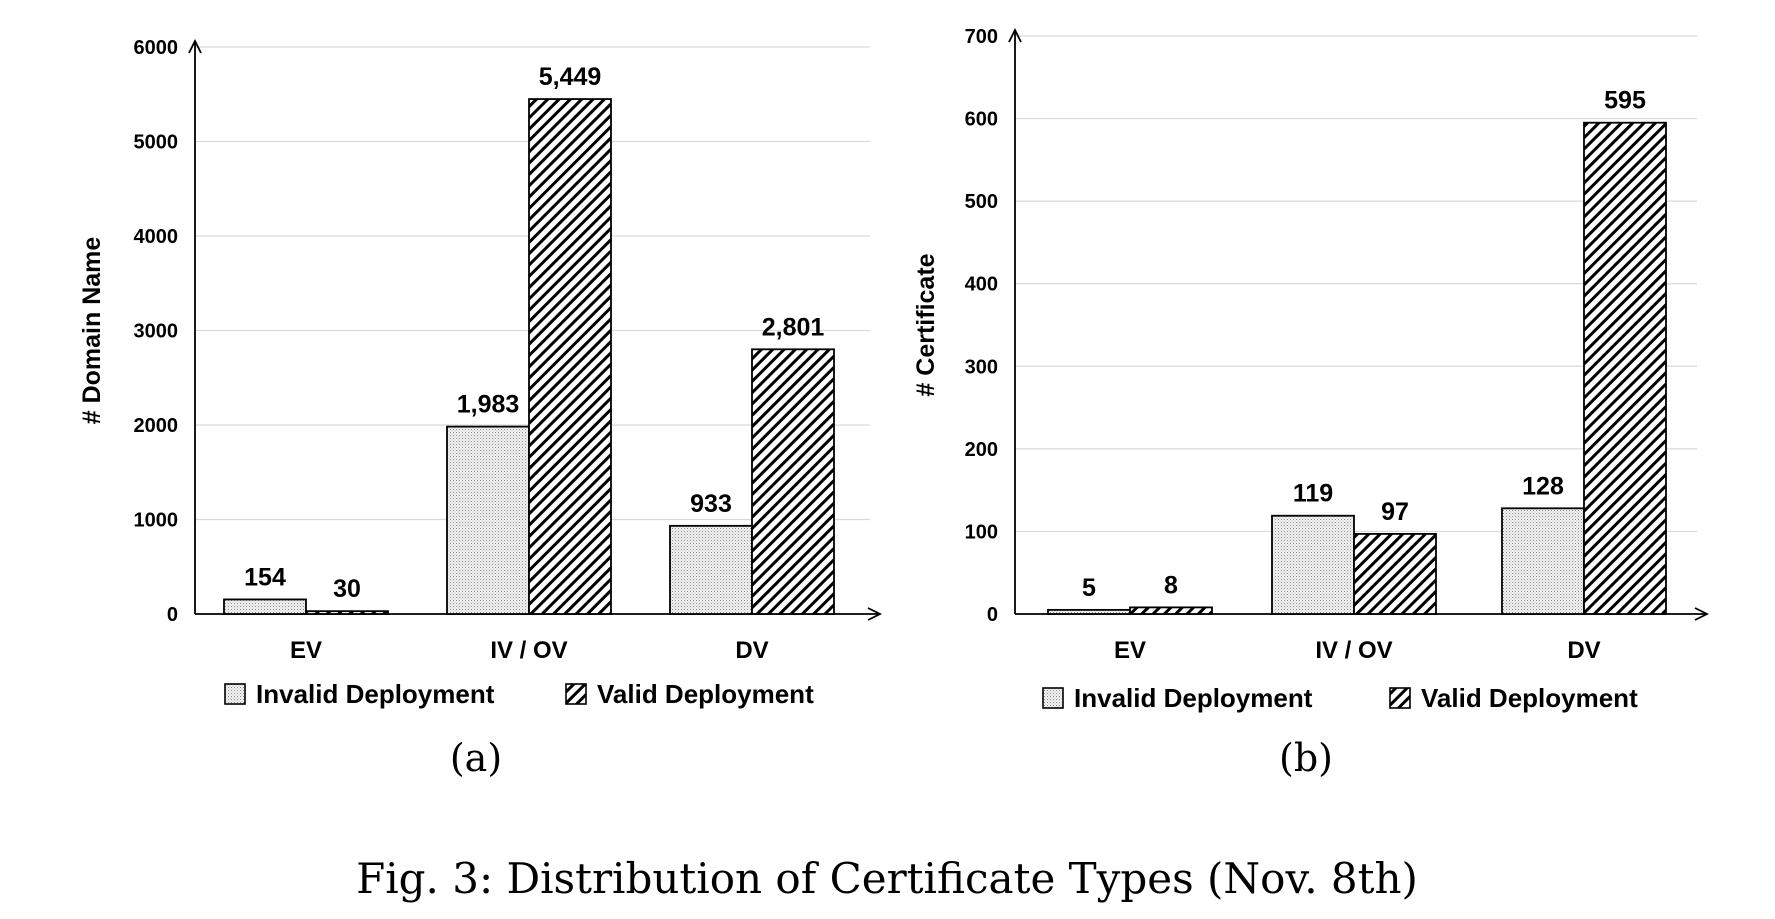 The height and width of the screenshot is (919, 1775). What do you see at coordinates (156, 143) in the screenshot?
I see `y-tick-label: 5000` at bounding box center [156, 143].